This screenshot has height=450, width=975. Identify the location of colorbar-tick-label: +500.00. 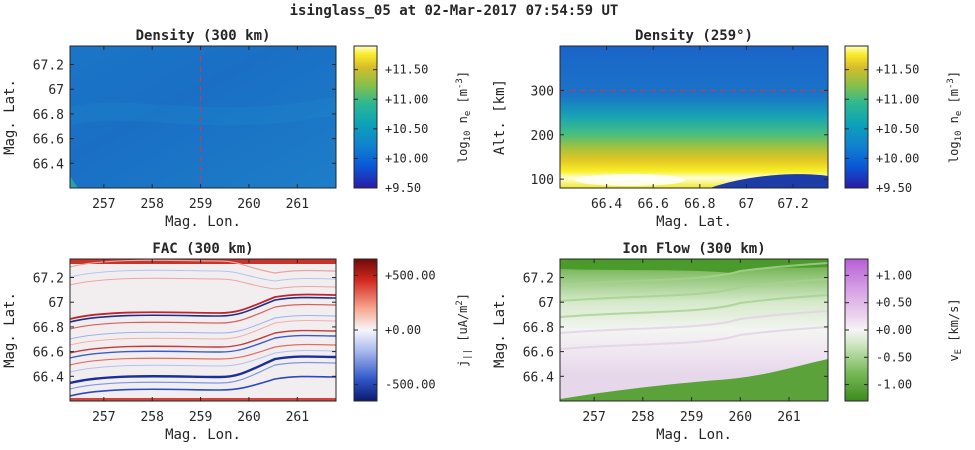
(410, 275).